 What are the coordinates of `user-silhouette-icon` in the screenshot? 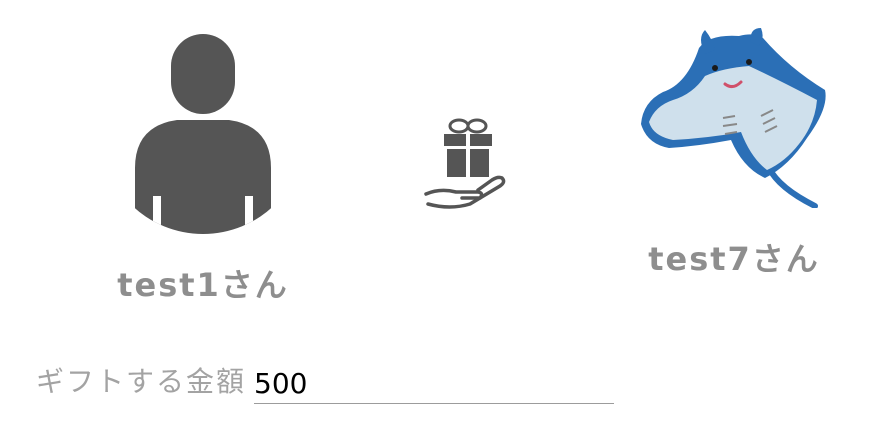 It's located at (203, 134).